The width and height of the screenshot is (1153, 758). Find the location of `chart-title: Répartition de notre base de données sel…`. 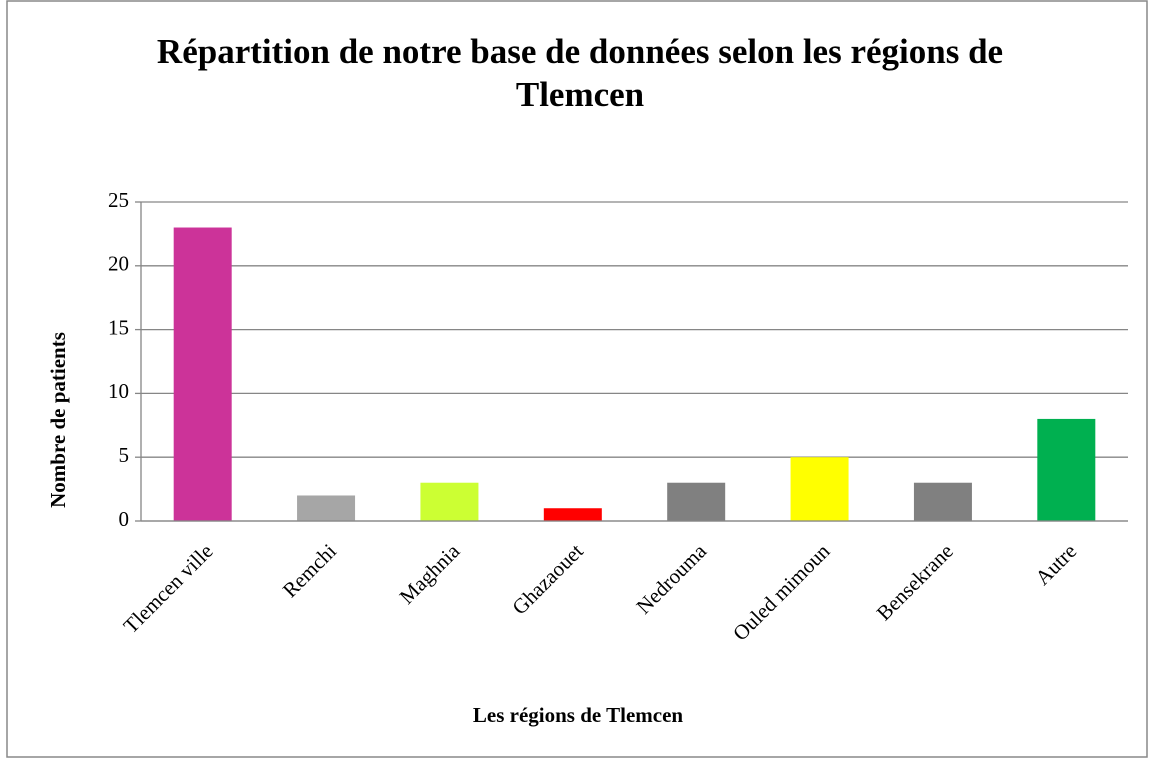

chart-title: Répartition de notre base de données sel… is located at coordinates (580, 73).